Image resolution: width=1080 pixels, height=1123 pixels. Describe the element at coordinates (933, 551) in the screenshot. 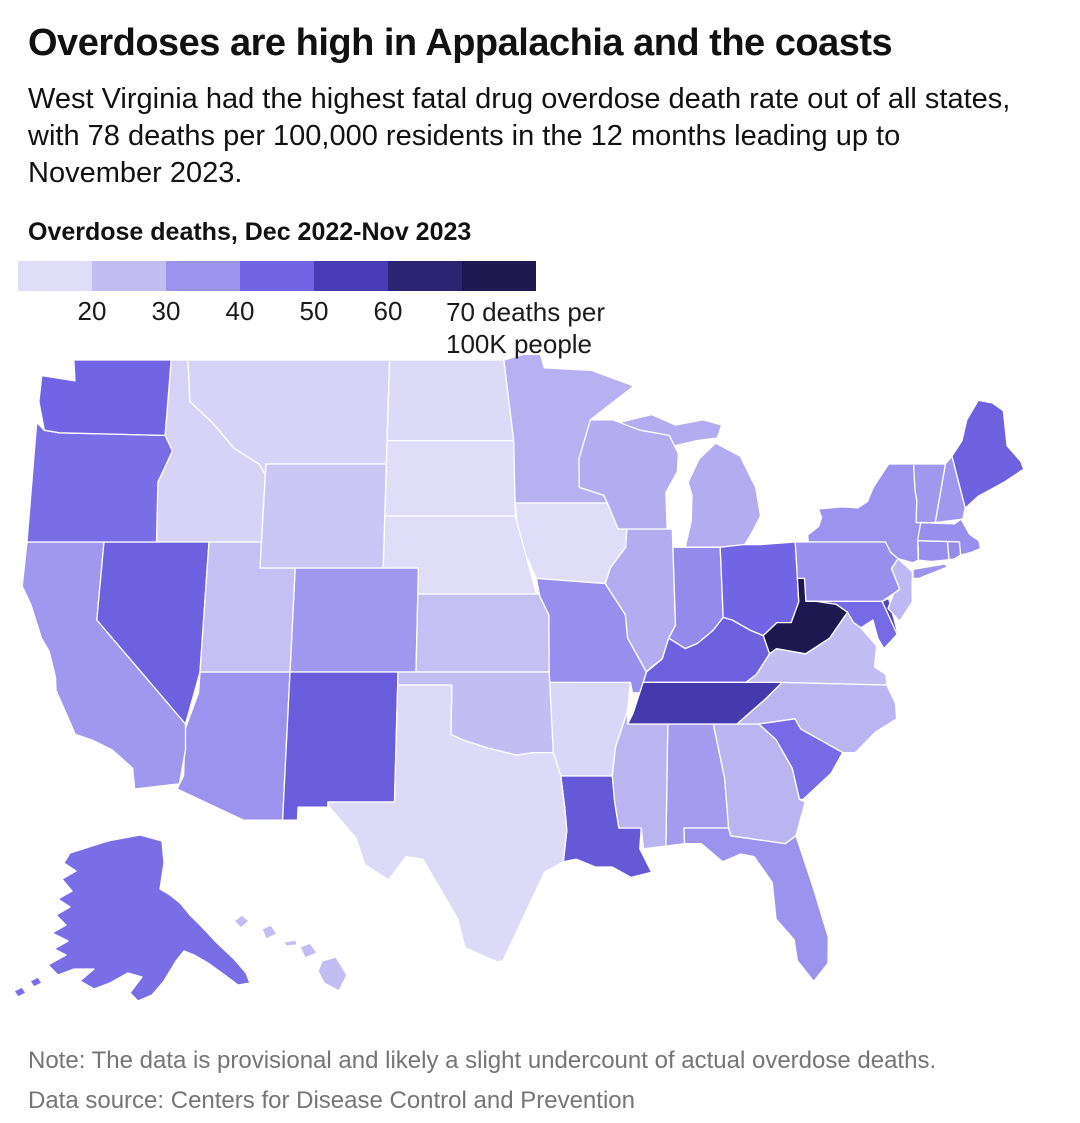

I see `state-CT` at that location.